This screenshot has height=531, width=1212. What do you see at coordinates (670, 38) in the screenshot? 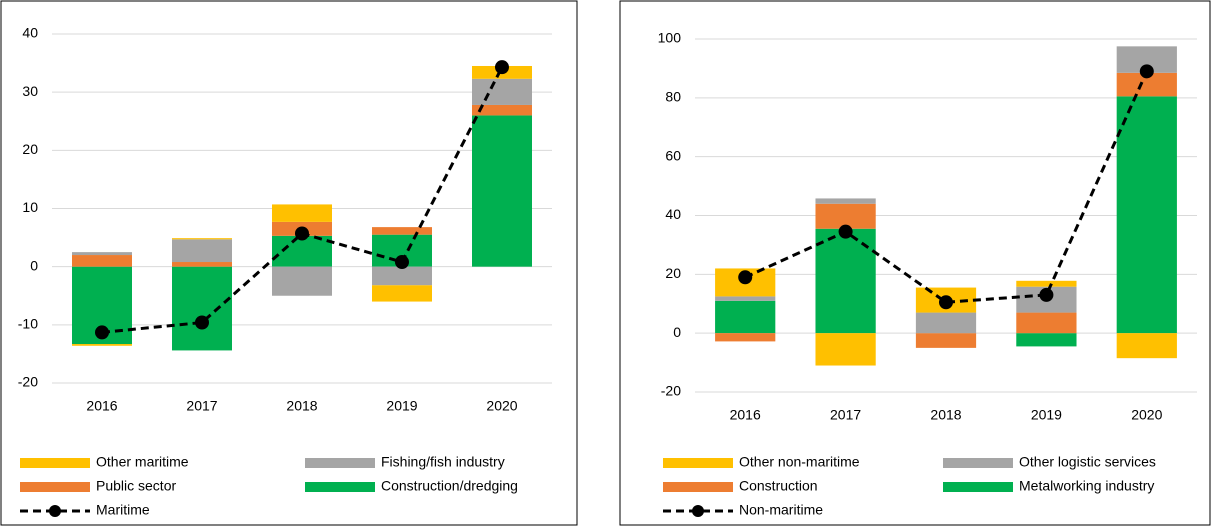
I see `y-tick-label: 100` at bounding box center [670, 38].